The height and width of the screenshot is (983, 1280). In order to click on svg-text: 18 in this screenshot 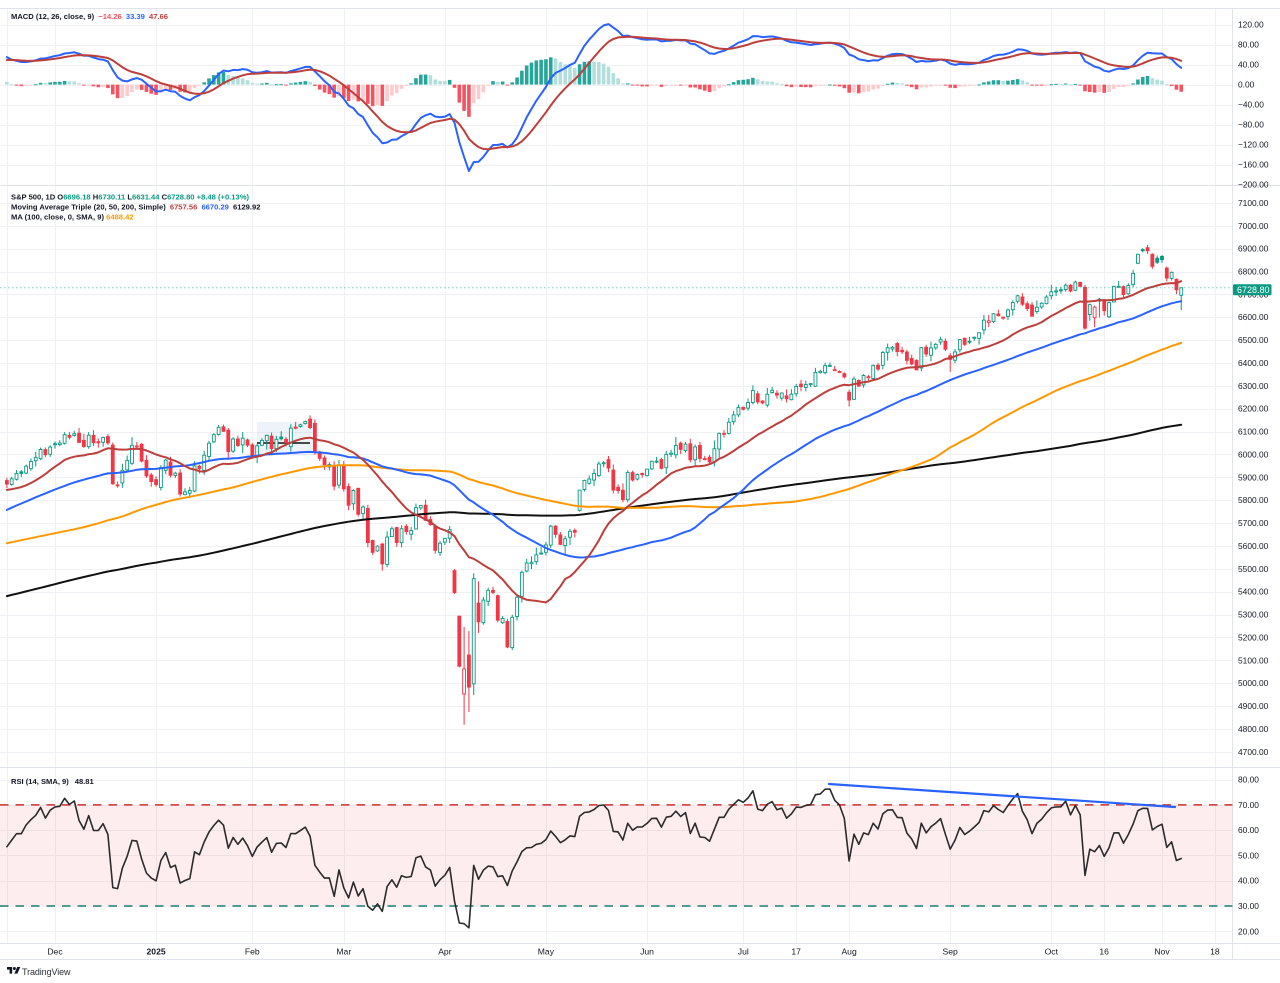, I will do `click(1215, 952)`.